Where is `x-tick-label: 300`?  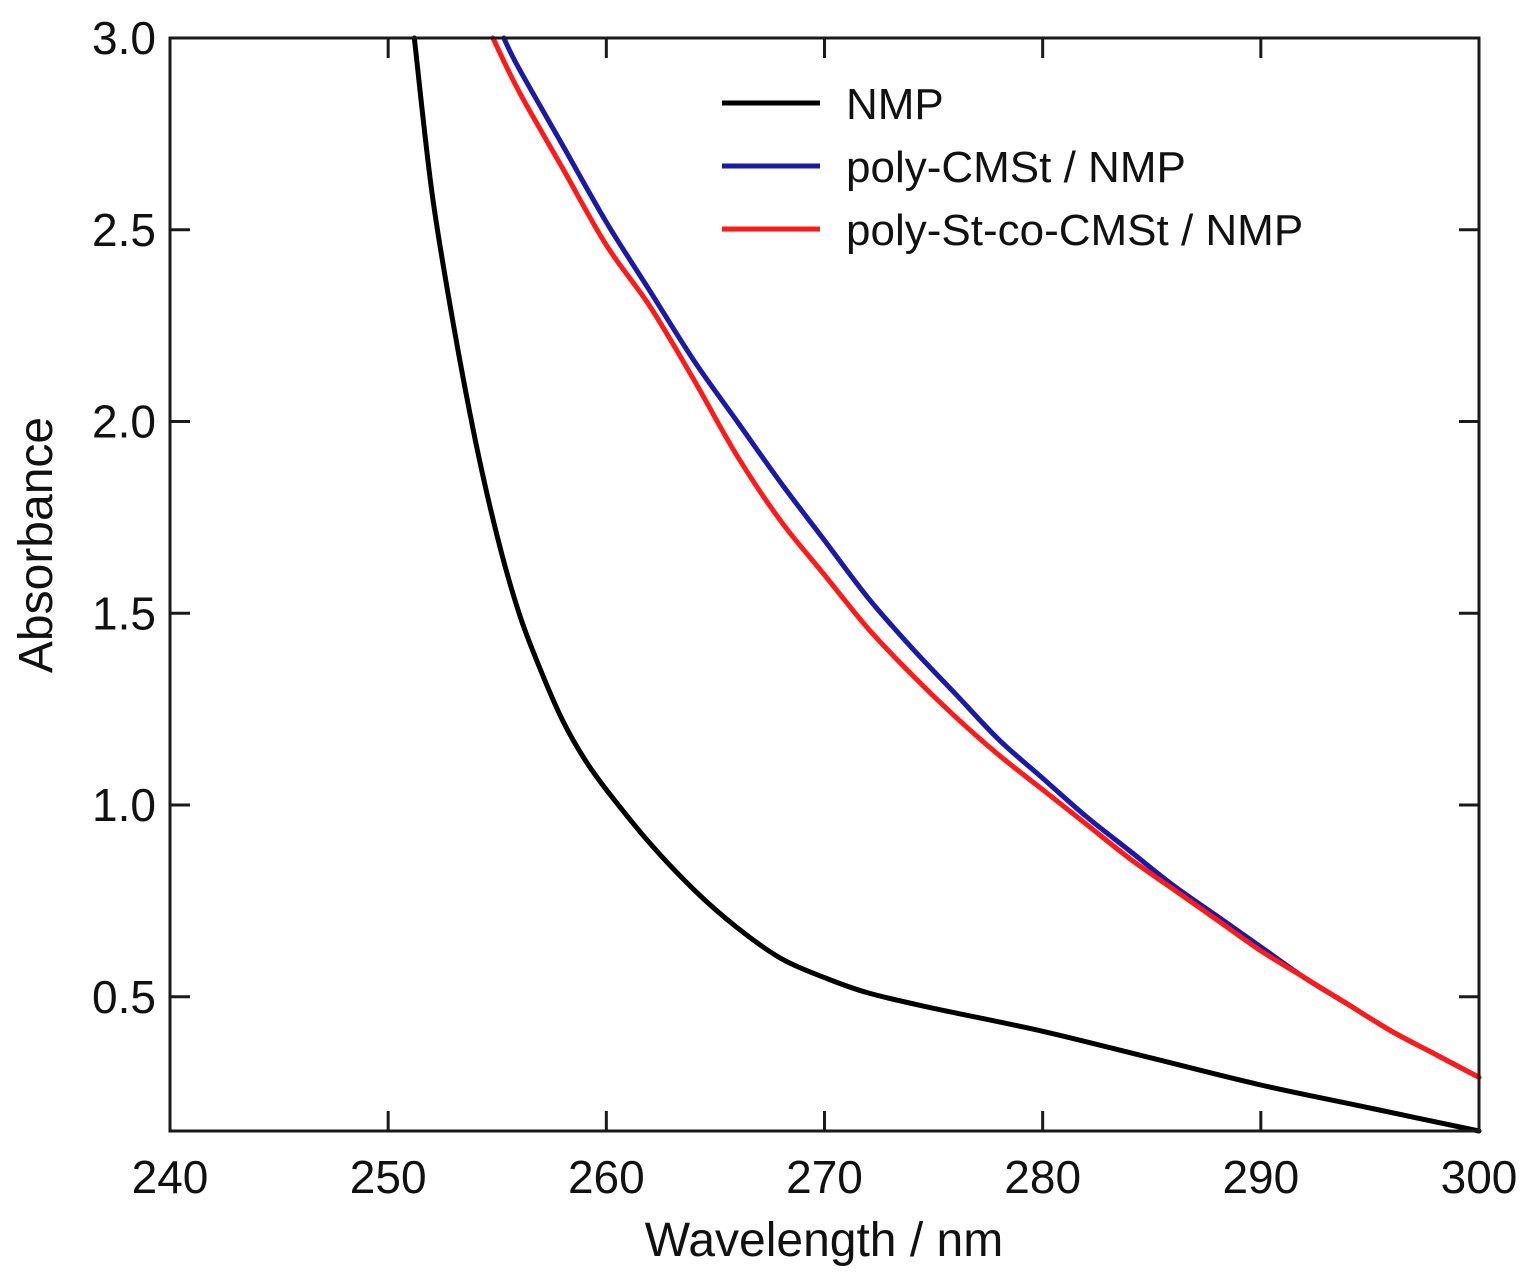 x-tick-label: 300 is located at coordinates (1479, 1177).